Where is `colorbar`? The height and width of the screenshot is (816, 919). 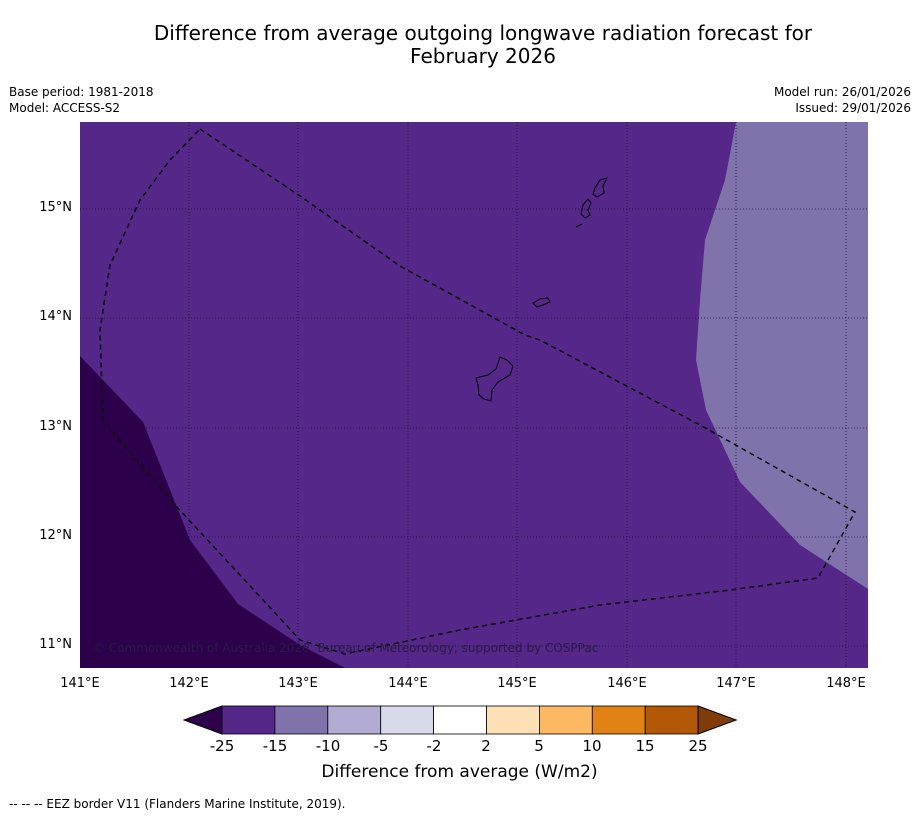 colorbar is located at coordinates (460, 720).